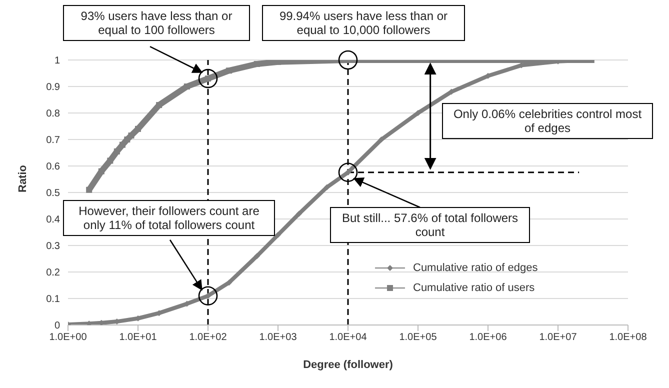 This screenshot has width=669, height=388. Describe the element at coordinates (53, 246) in the screenshot. I see `y-tick-label: 0.3` at that location.